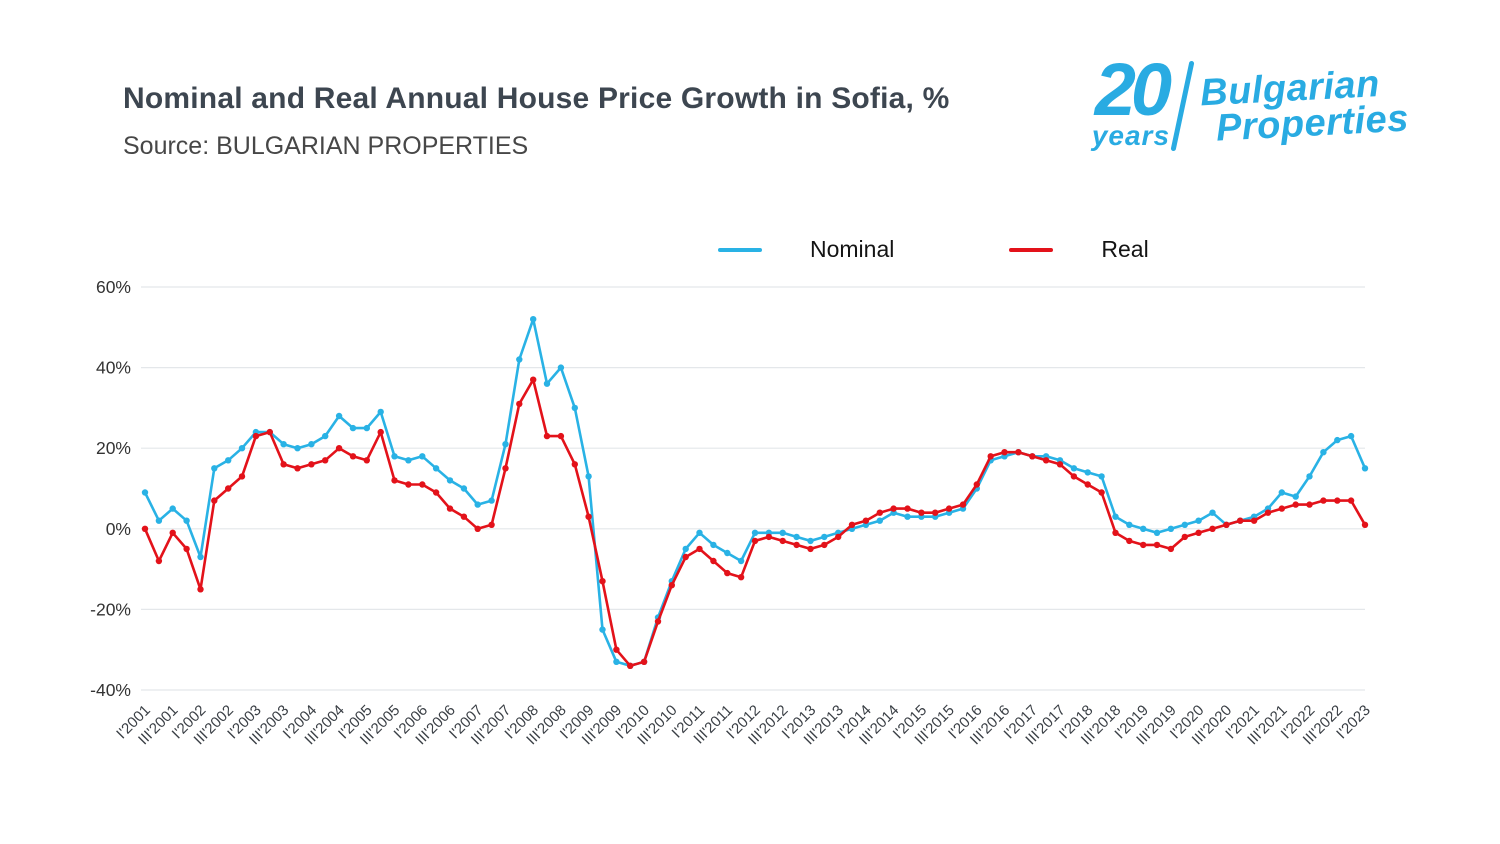 Image resolution: width=1500 pixels, height=844 pixels. Describe the element at coordinates (933, 249) in the screenshot. I see `legend: Nominal Real` at that location.